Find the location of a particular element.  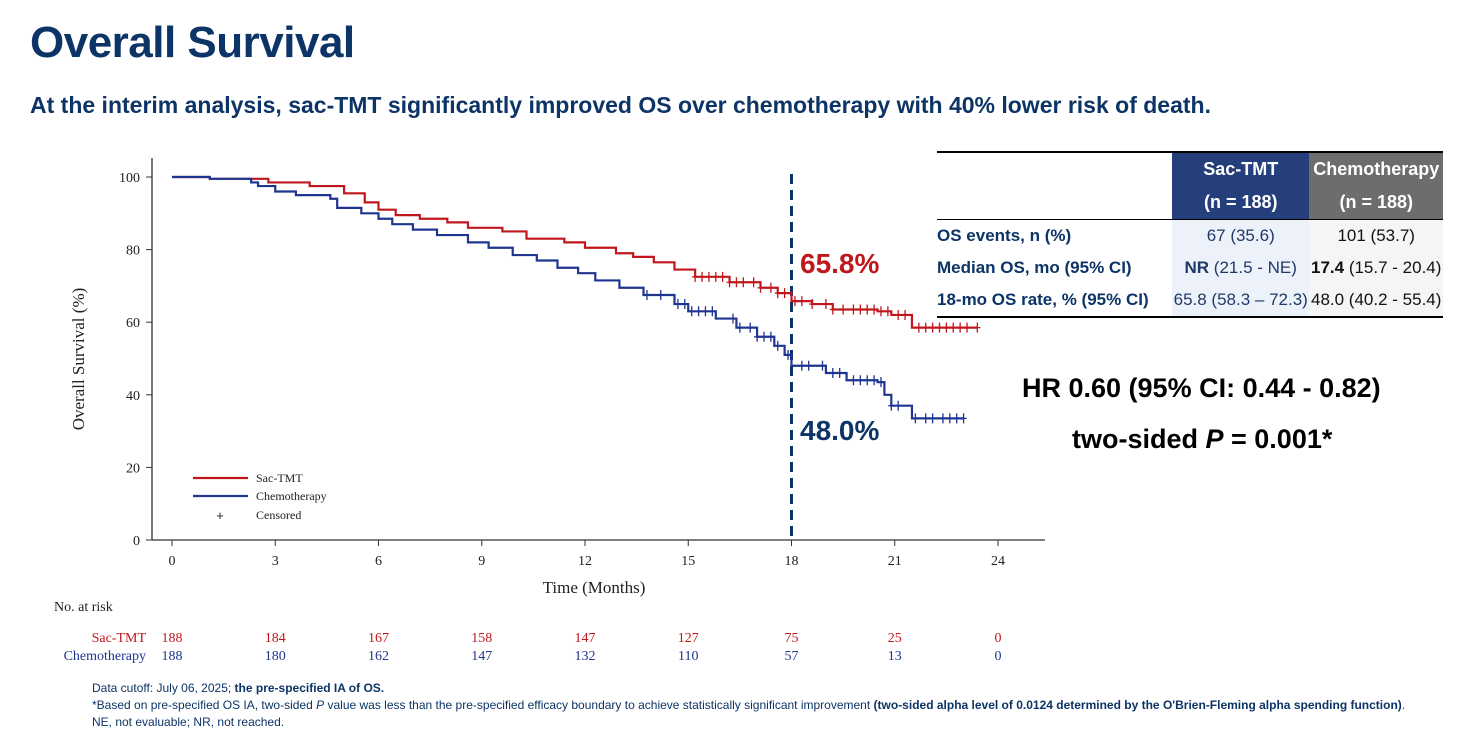

legend-label: Sac-TMT is located at coordinates (279, 478).